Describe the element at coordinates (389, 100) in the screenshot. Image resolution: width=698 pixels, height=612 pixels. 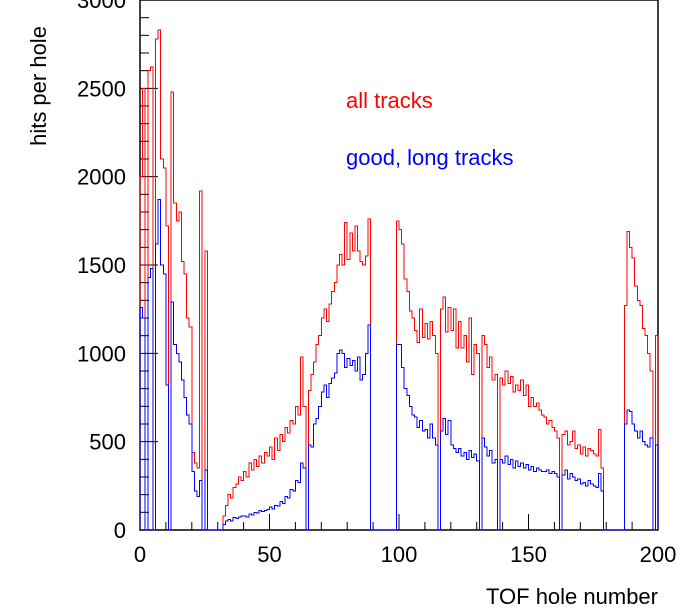
I see `legend-entry-all-tracks: all tracks` at that location.